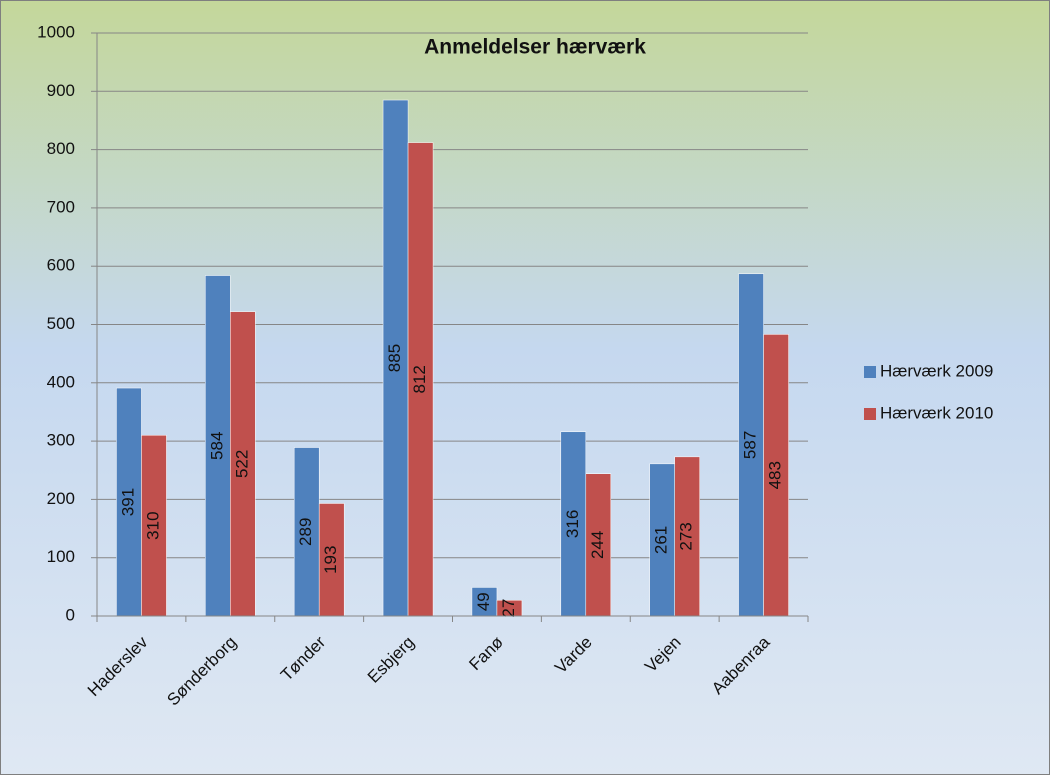  I want to click on data-label: 885, so click(394, 358).